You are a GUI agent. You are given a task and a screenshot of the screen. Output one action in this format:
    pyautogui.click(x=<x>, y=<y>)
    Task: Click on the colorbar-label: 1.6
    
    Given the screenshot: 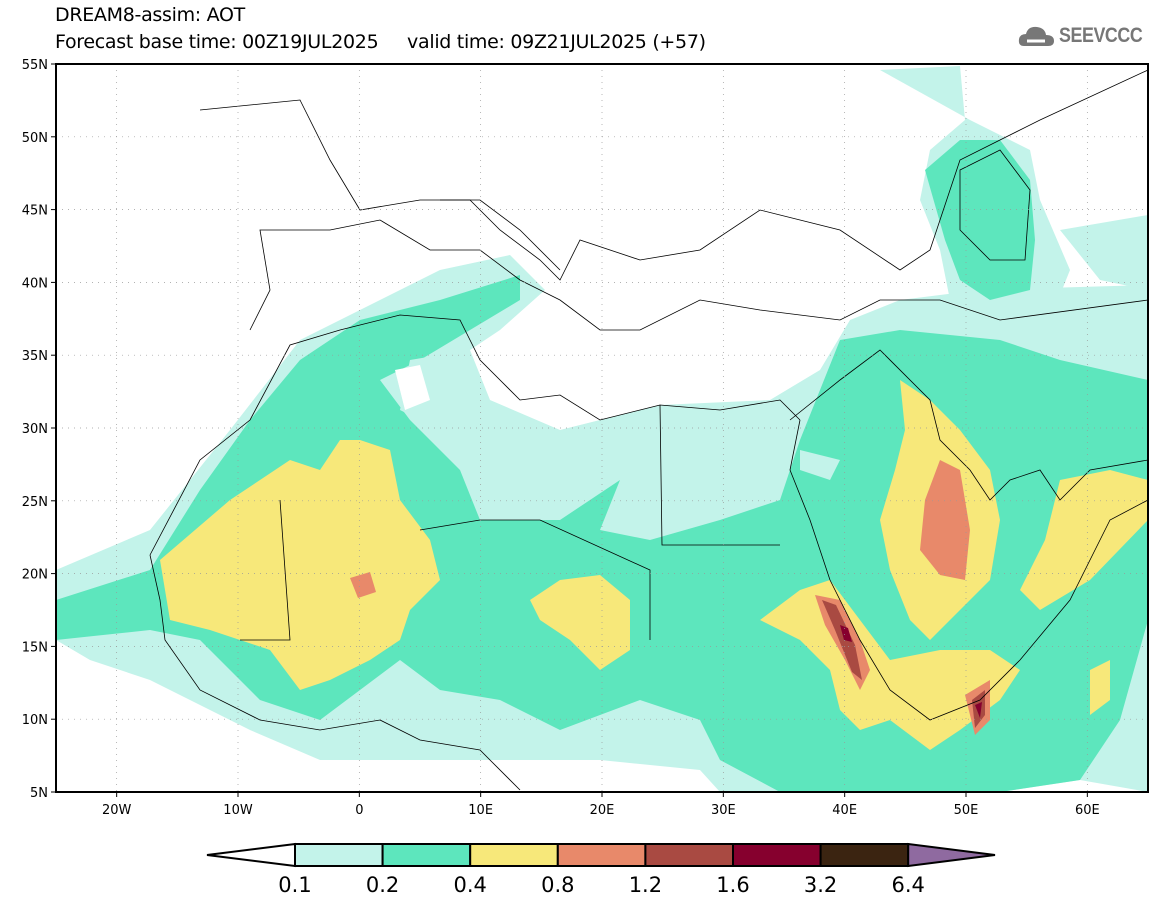 What is the action you would take?
    pyautogui.click(x=732, y=885)
    